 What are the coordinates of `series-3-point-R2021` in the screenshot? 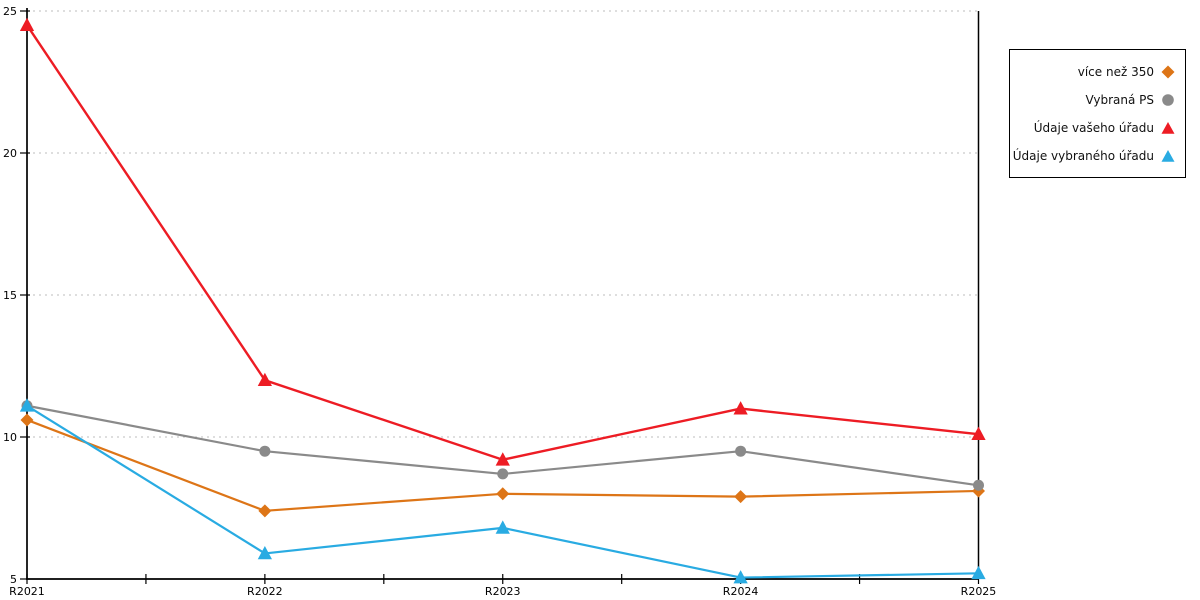 It's located at (27, 405).